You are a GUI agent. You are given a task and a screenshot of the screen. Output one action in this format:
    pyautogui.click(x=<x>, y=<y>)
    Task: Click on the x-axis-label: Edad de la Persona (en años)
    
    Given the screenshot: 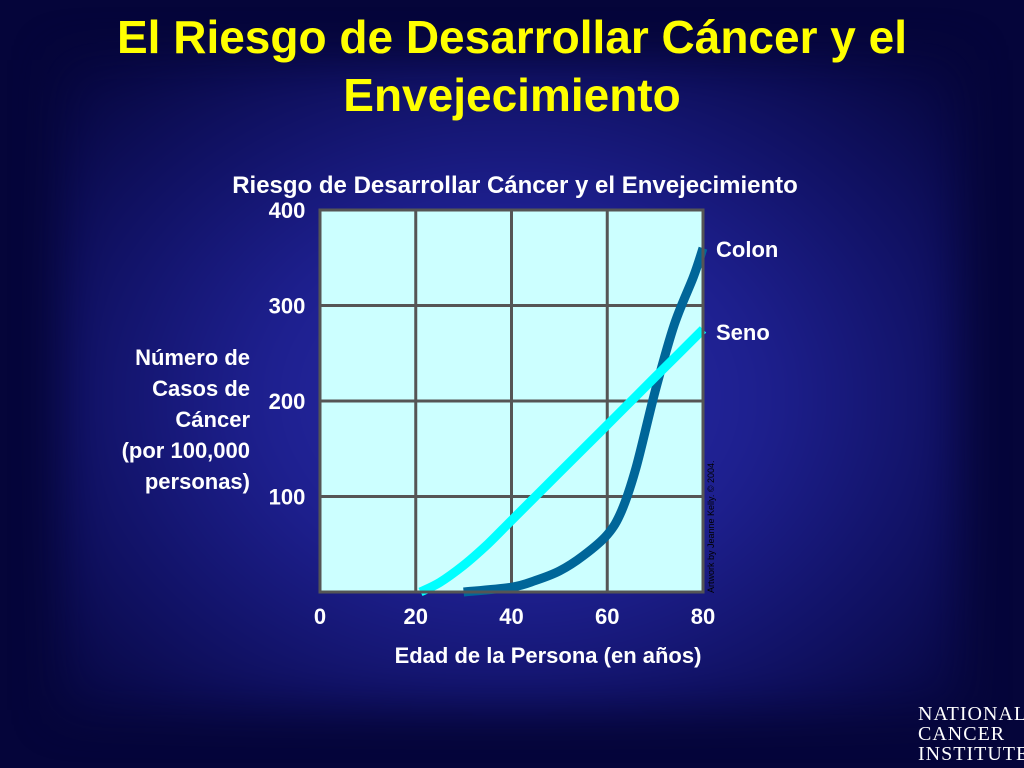 What is the action you would take?
    pyautogui.click(x=548, y=655)
    